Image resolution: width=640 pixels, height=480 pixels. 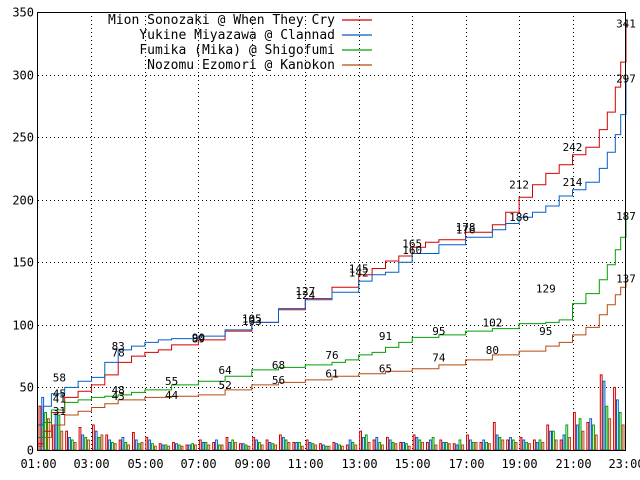 I want to click on data-label: 41, so click(x=59, y=399).